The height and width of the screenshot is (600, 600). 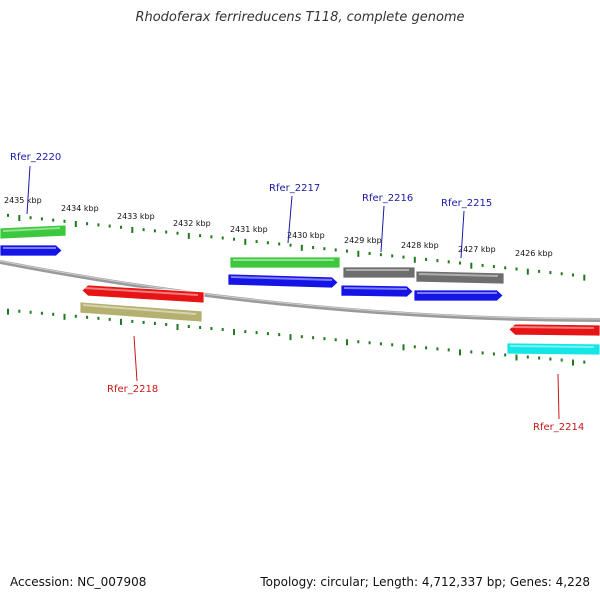 I want to click on accession-label: Accession: NC_007908, so click(x=78, y=582).